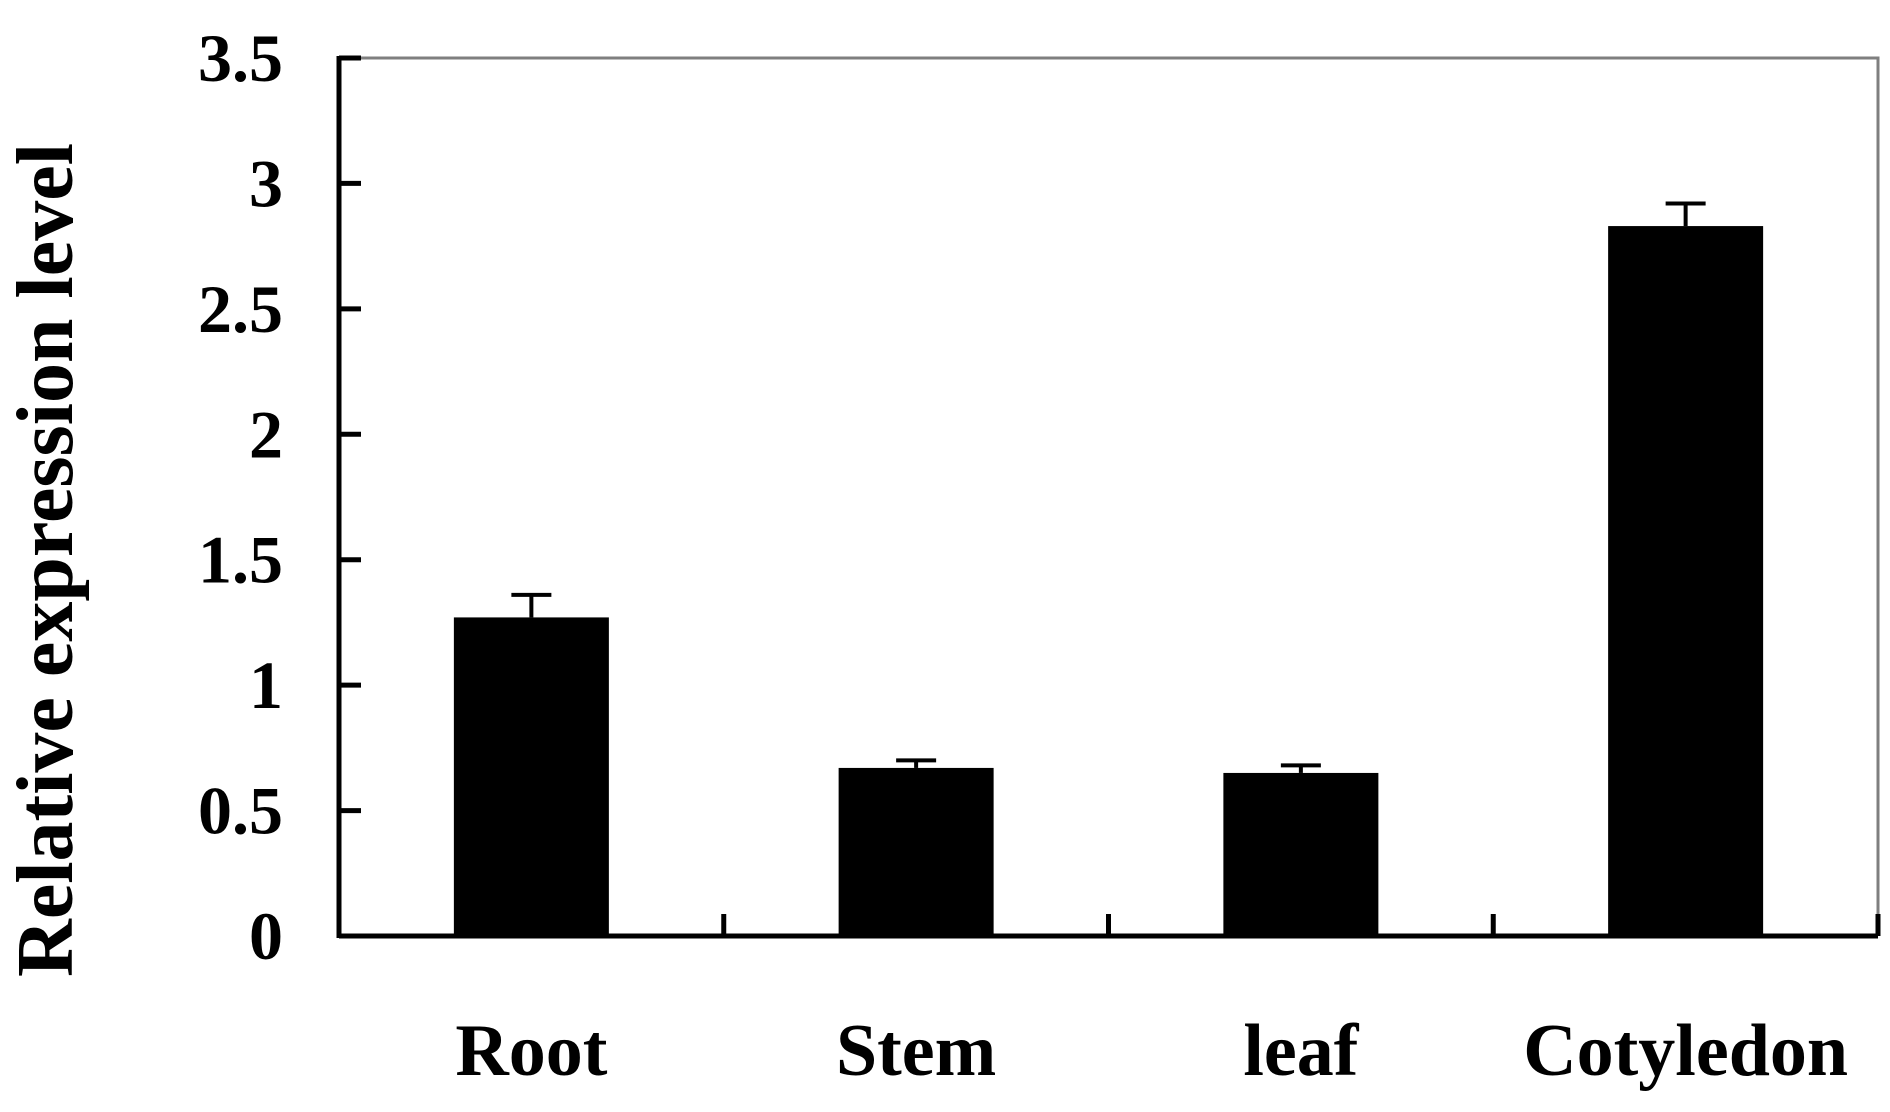 The width and height of the screenshot is (1890, 1112). What do you see at coordinates (531, 776) in the screenshot?
I see `bar-root` at bounding box center [531, 776].